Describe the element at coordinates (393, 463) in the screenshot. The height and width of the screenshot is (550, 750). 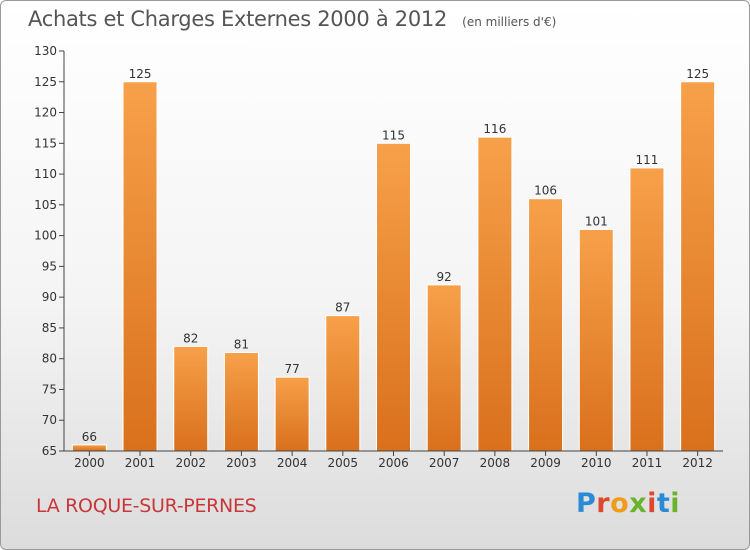
I see `x-tick-label: 2006` at that location.